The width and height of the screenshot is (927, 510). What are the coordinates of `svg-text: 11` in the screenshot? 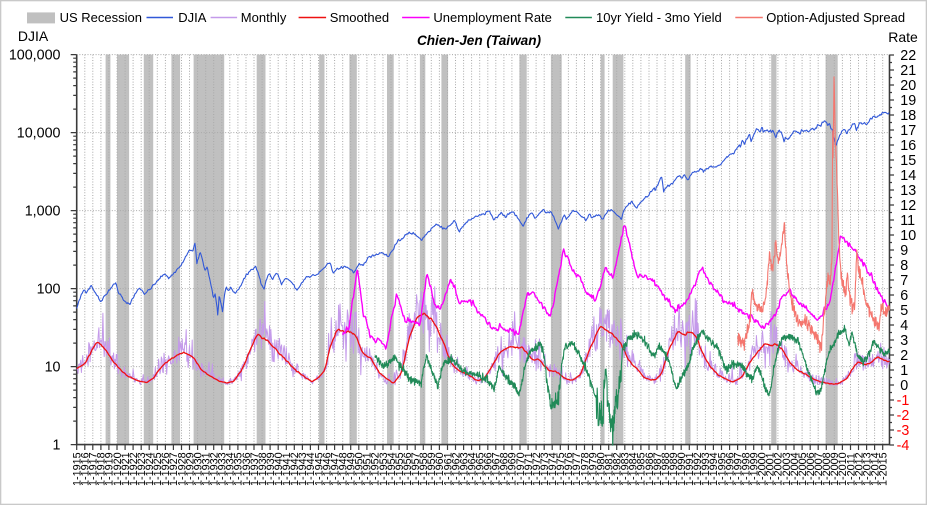 It's located at (907, 221).